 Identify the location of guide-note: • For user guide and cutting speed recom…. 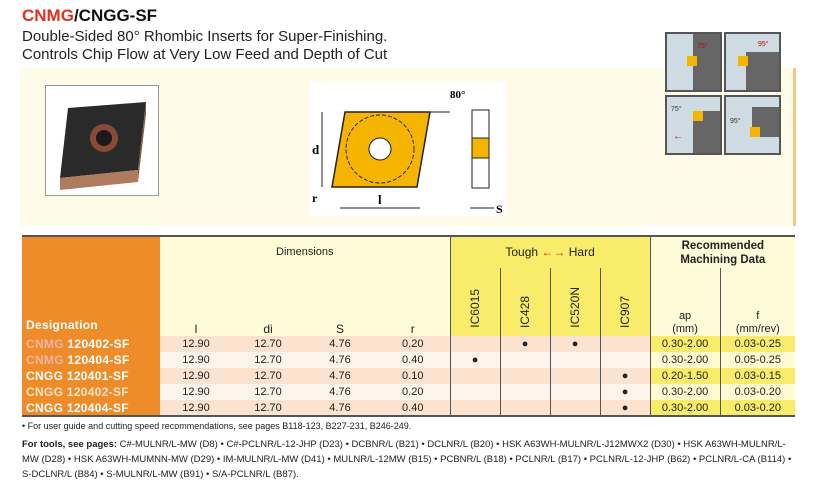
(217, 426).